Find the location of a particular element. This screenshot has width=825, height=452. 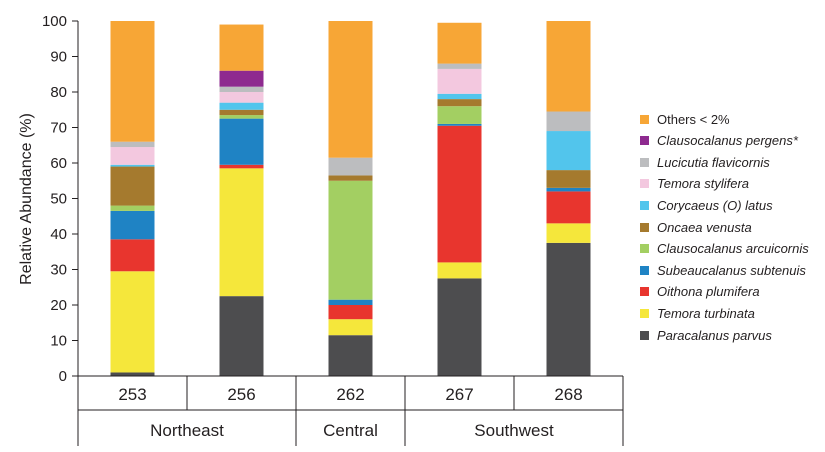

legend-item: Clausocalanus pergens* is located at coordinates (719, 141).